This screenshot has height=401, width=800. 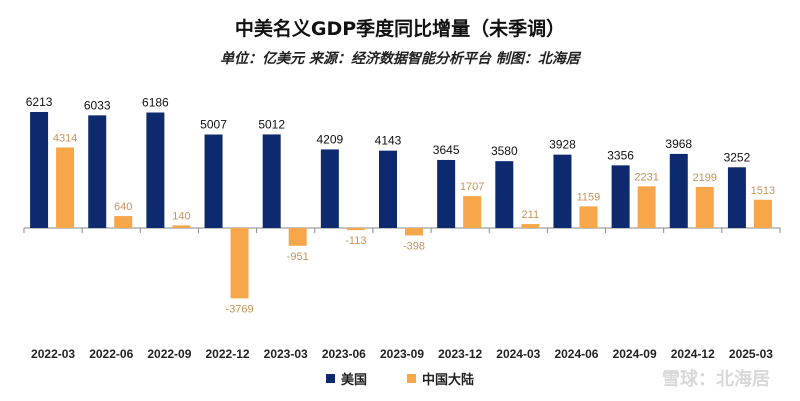 I want to click on data-label: 3356, so click(x=620, y=155).